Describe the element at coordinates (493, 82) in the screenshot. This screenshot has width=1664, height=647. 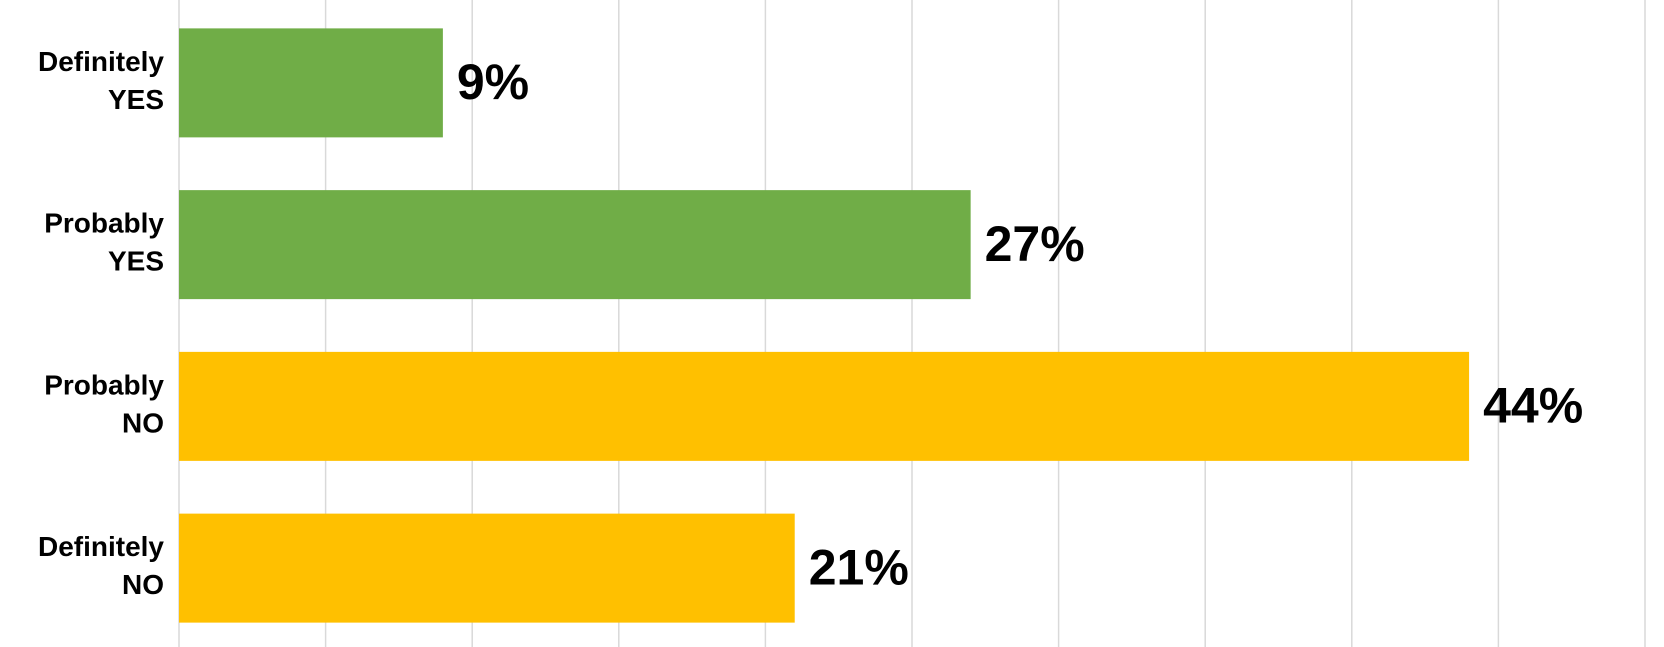
I see `value-label: 9%` at that location.